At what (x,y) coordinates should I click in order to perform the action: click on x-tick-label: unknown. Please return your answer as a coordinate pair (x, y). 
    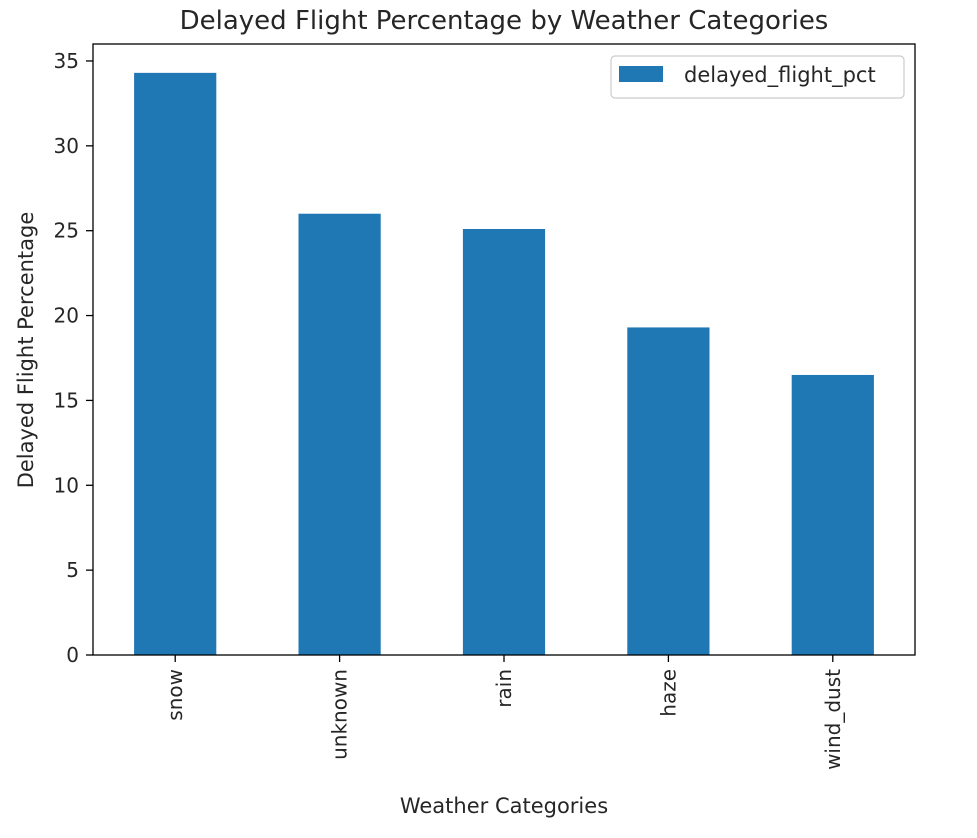
    Looking at the image, I should click on (340, 714).